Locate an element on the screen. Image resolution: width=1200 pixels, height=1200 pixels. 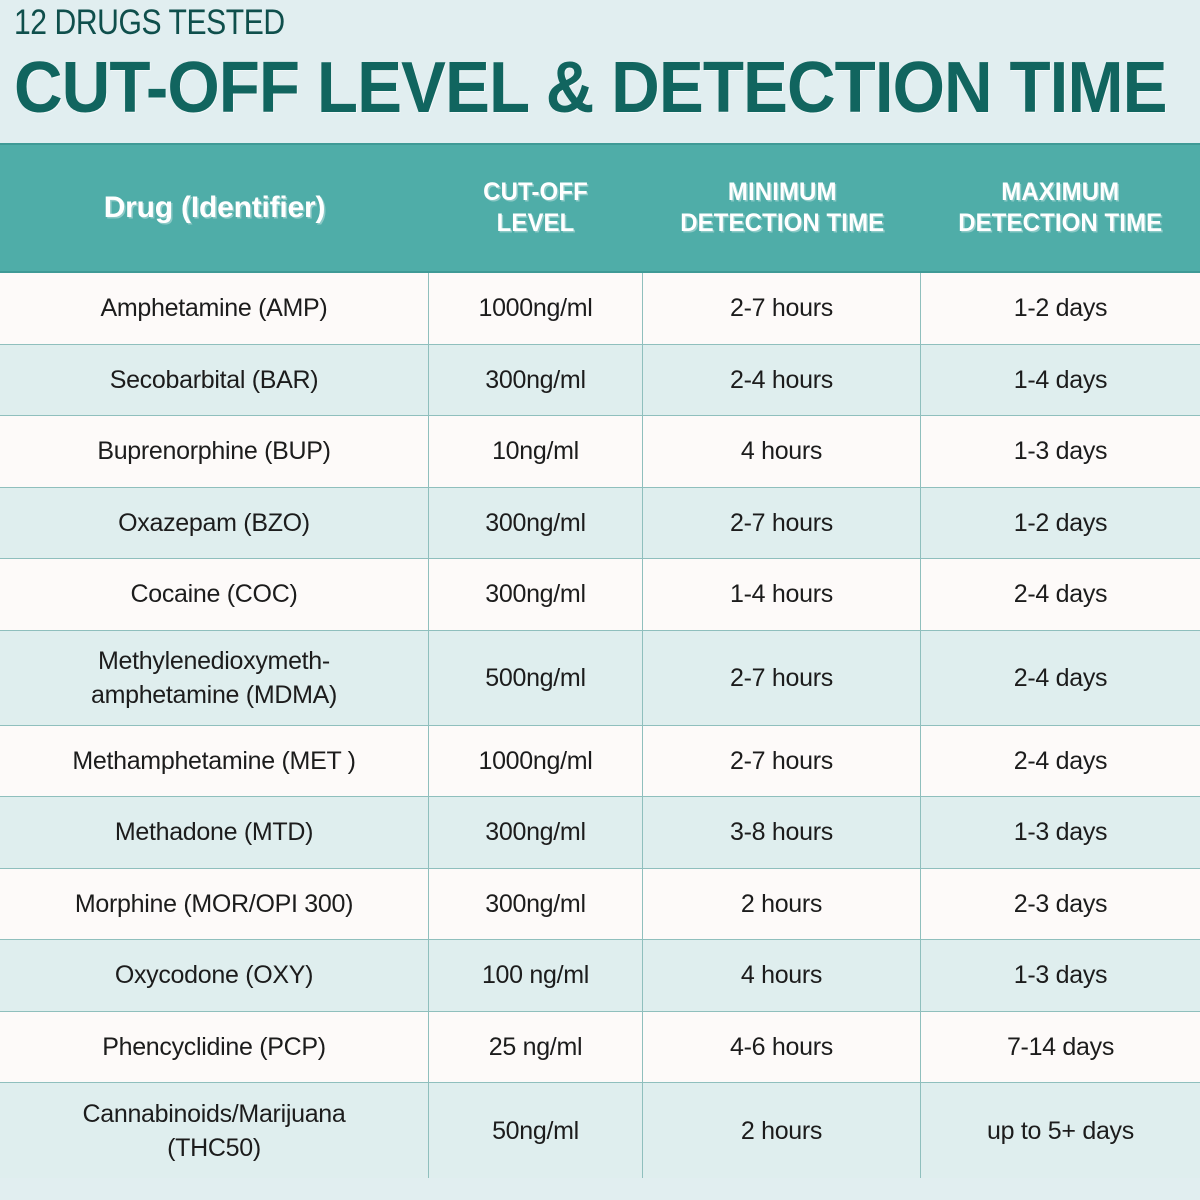
cell-drug-name-line1: Cocaine (COC) is located at coordinates (214, 594).